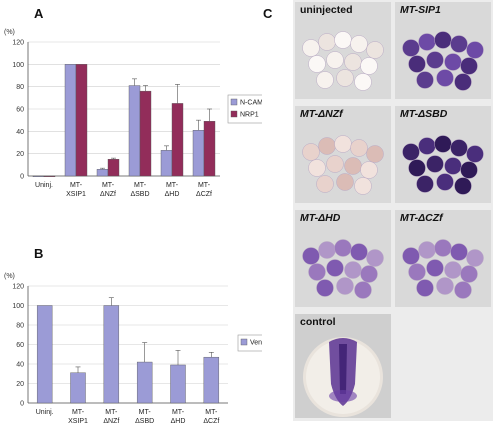 The image size is (500, 432). Describe the element at coordinates (421, 218) in the screenshot. I see `photo-label: MT-ΔCZf` at that location.